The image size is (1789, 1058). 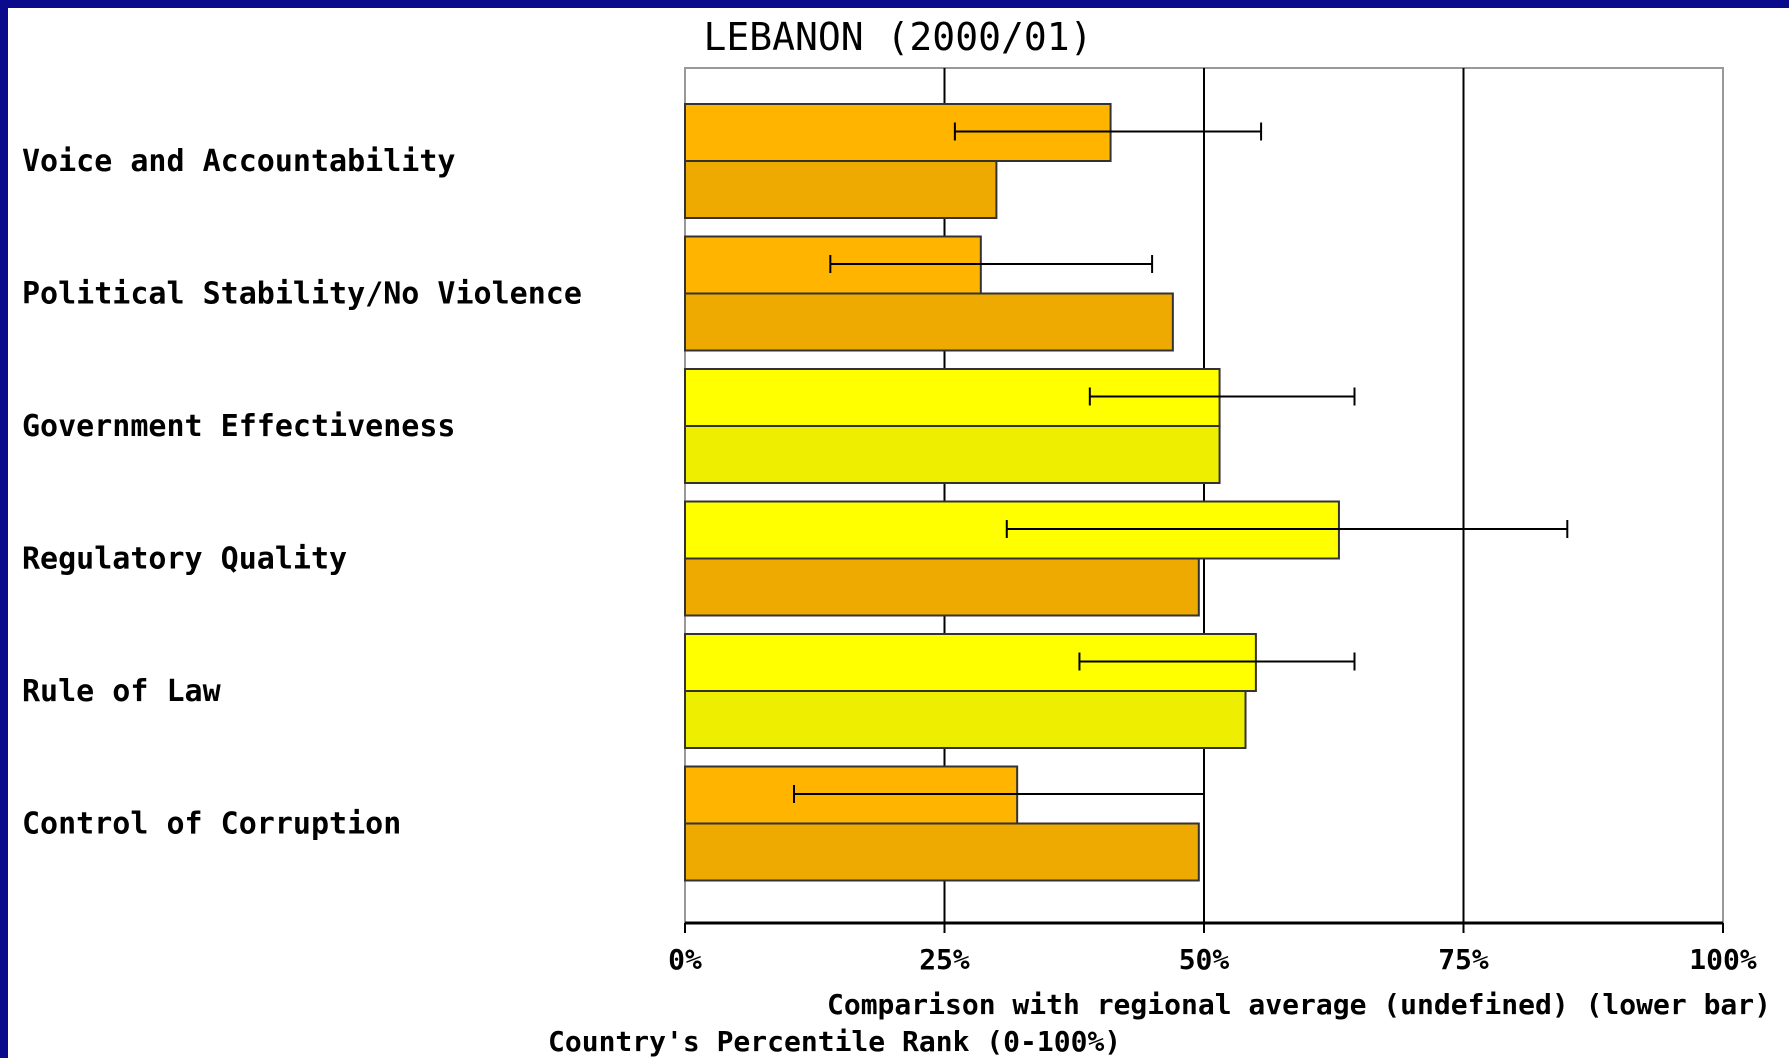 What do you see at coordinates (685, 959) in the screenshot?
I see `x-tick-label: 0%` at bounding box center [685, 959].